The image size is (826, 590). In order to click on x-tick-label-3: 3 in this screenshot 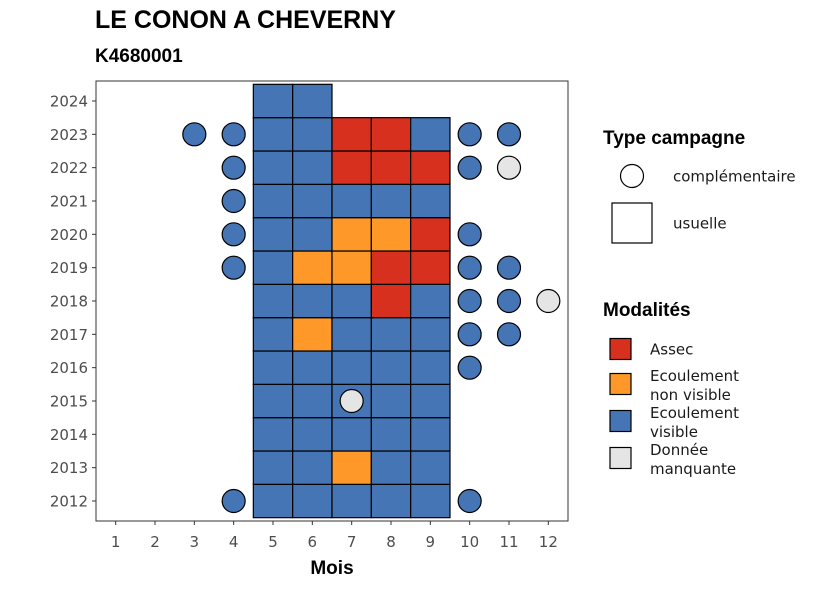, I will do `click(195, 542)`.